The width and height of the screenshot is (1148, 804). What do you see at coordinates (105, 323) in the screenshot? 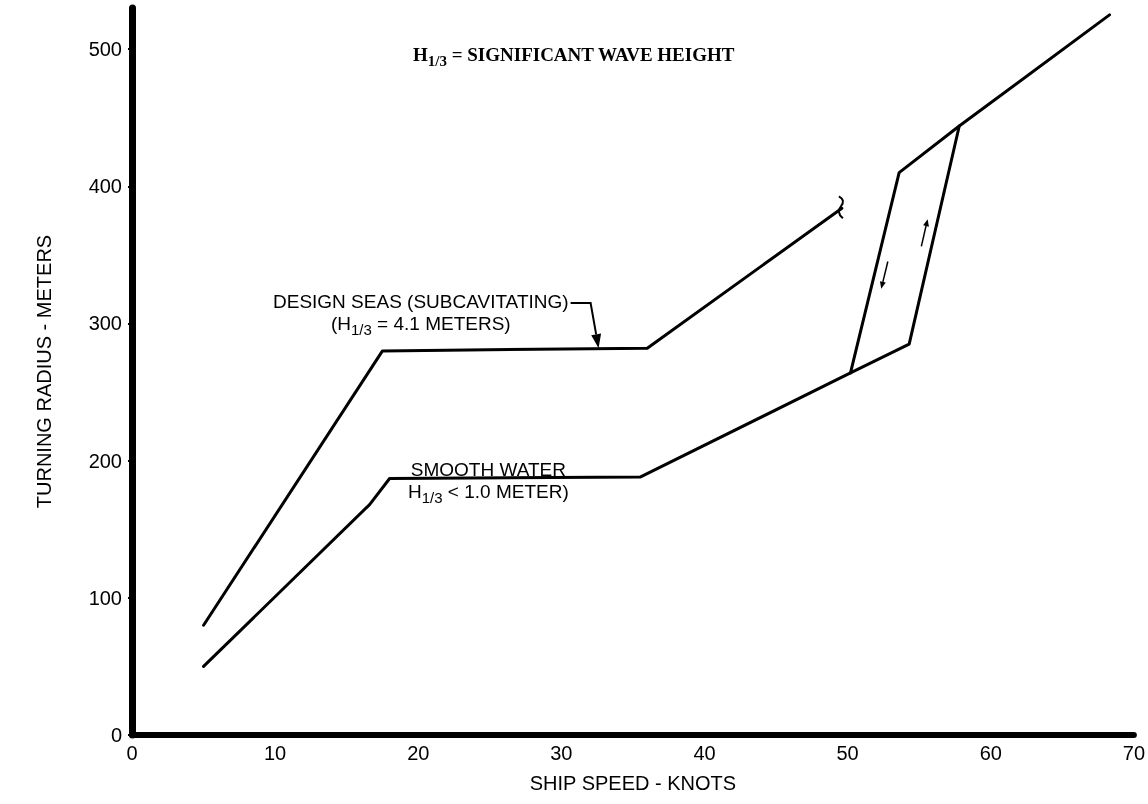
I see `y-tick-label: 300` at bounding box center [105, 323].